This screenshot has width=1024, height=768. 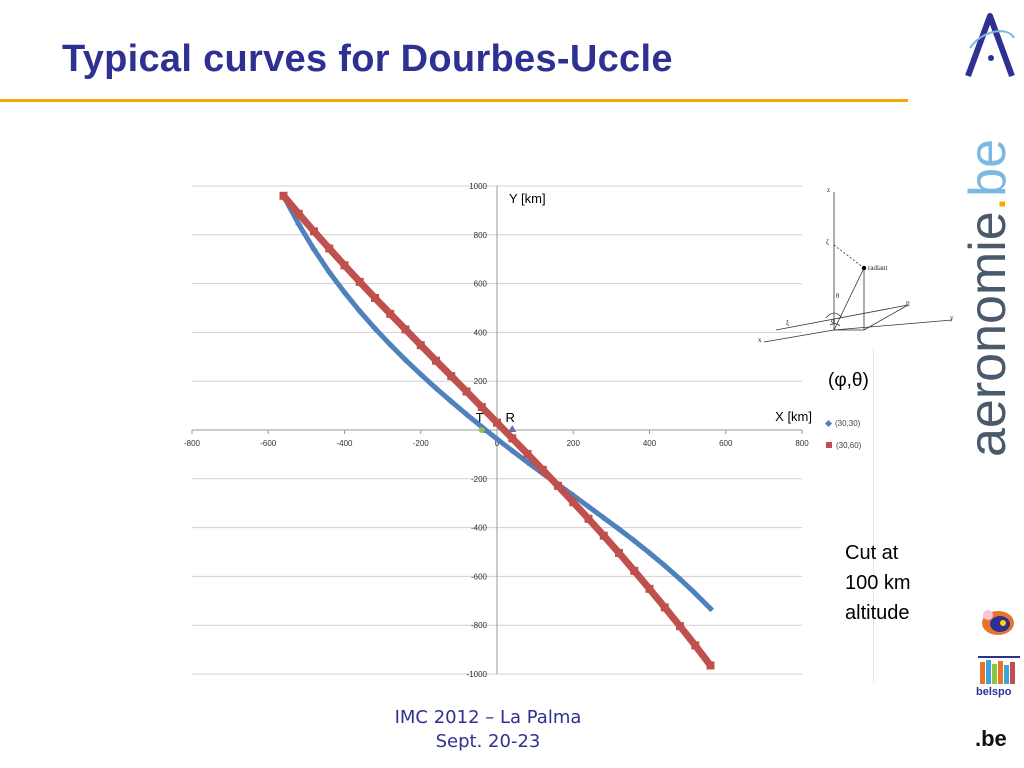 I want to click on x-tick-label: -800, so click(x=192, y=443).